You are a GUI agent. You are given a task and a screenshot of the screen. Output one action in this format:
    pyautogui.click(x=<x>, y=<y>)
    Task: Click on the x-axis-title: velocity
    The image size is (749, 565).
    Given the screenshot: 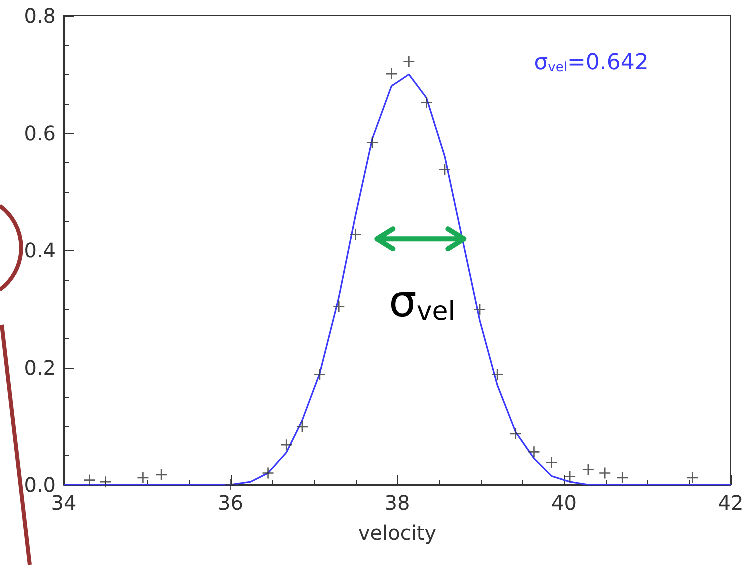 What is the action you would take?
    pyautogui.click(x=397, y=533)
    